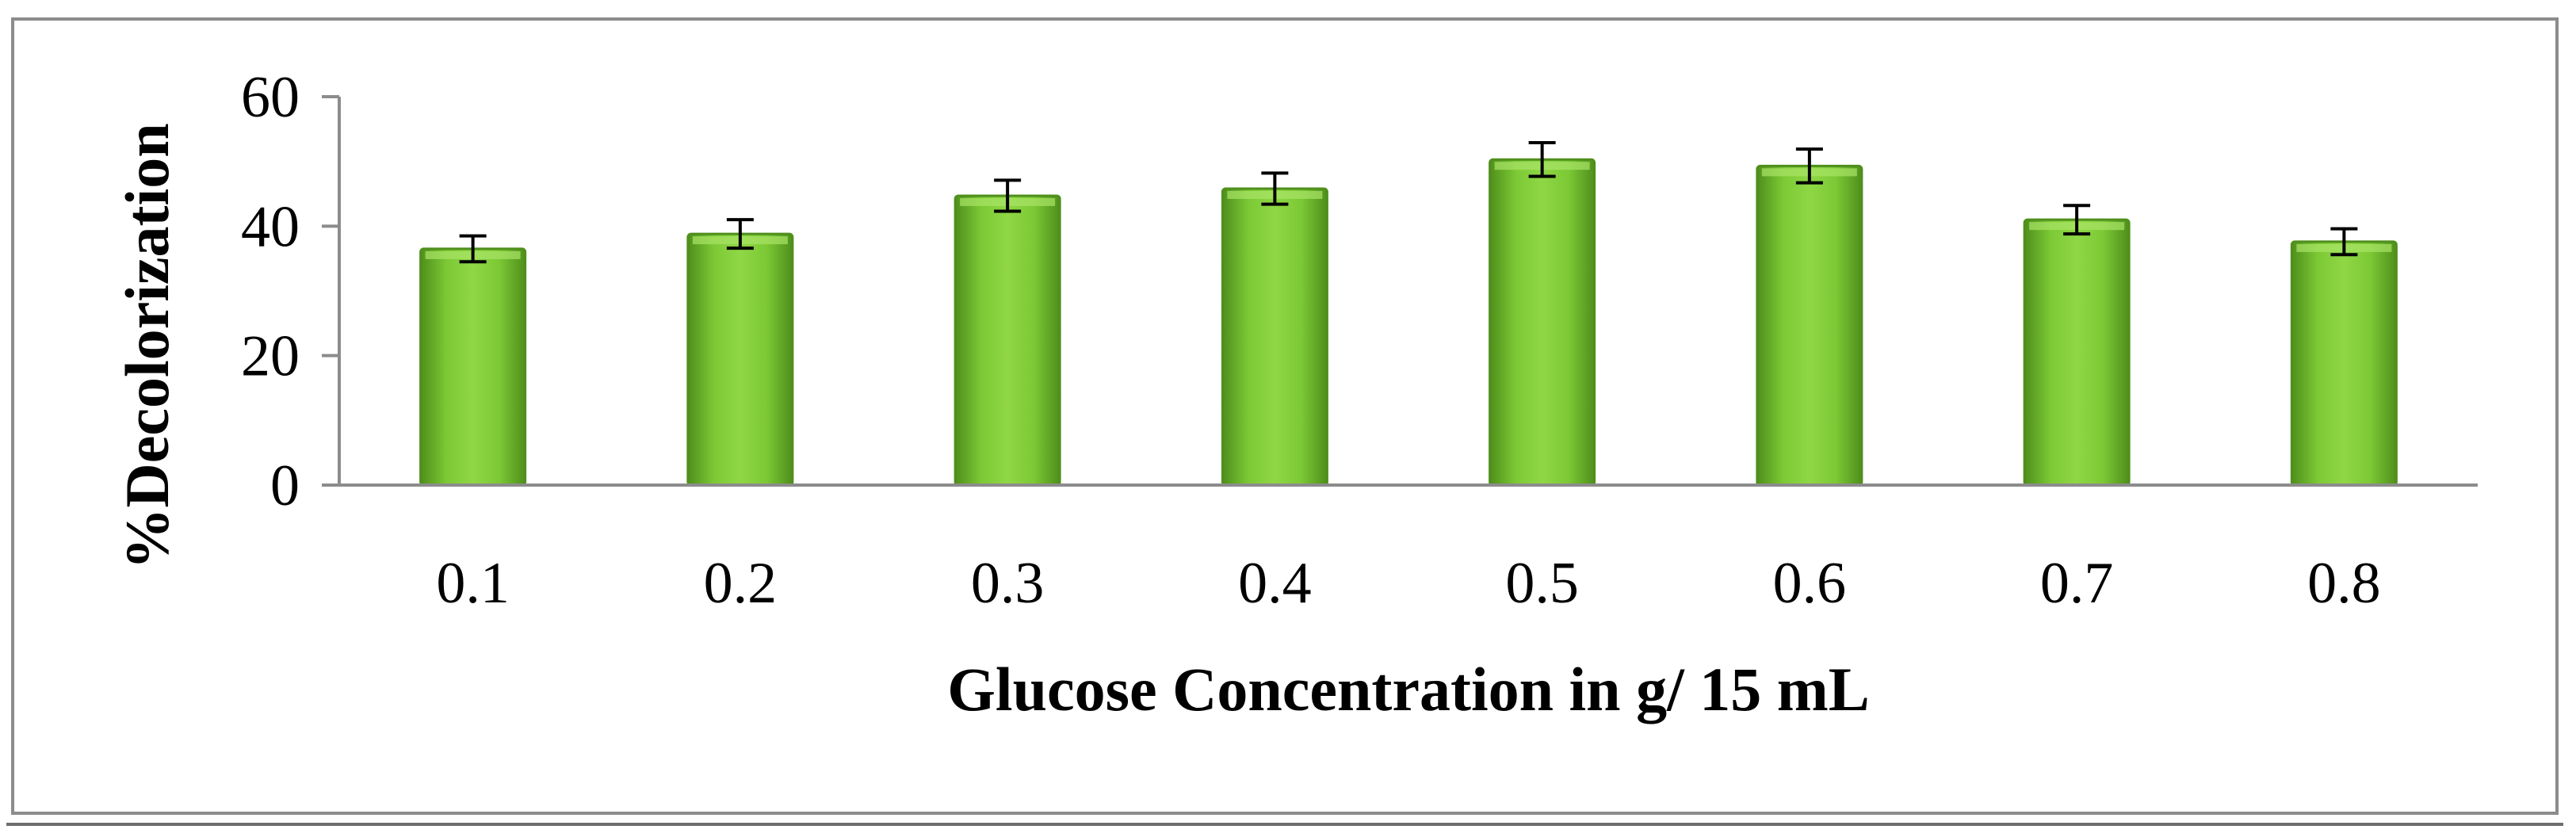  I want to click on x-tick-label: 0.6, so click(1810, 583).